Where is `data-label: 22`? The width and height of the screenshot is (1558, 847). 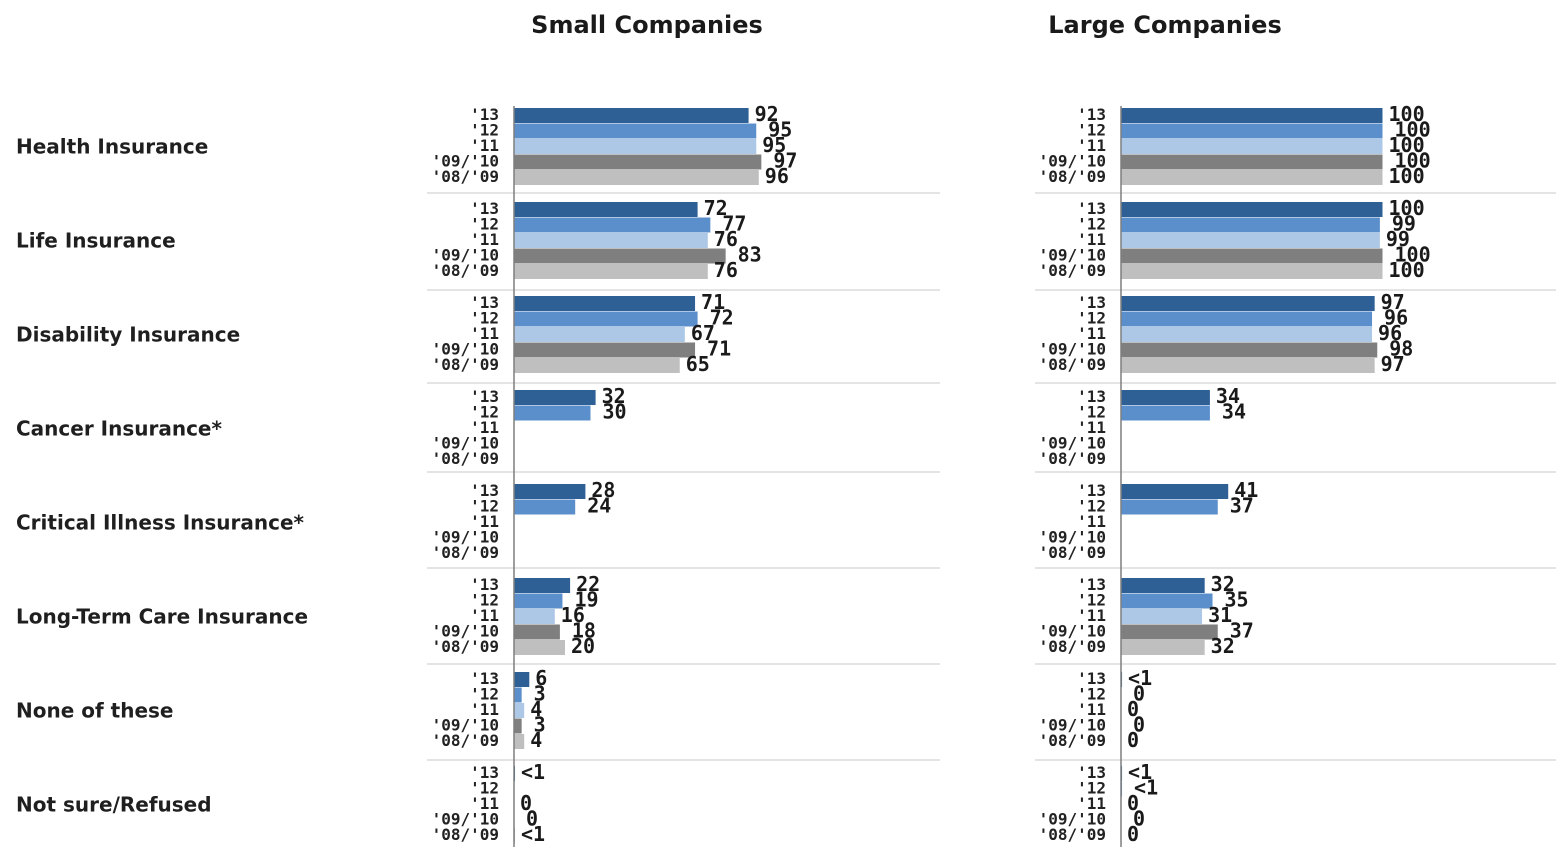 data-label: 22 is located at coordinates (588, 584).